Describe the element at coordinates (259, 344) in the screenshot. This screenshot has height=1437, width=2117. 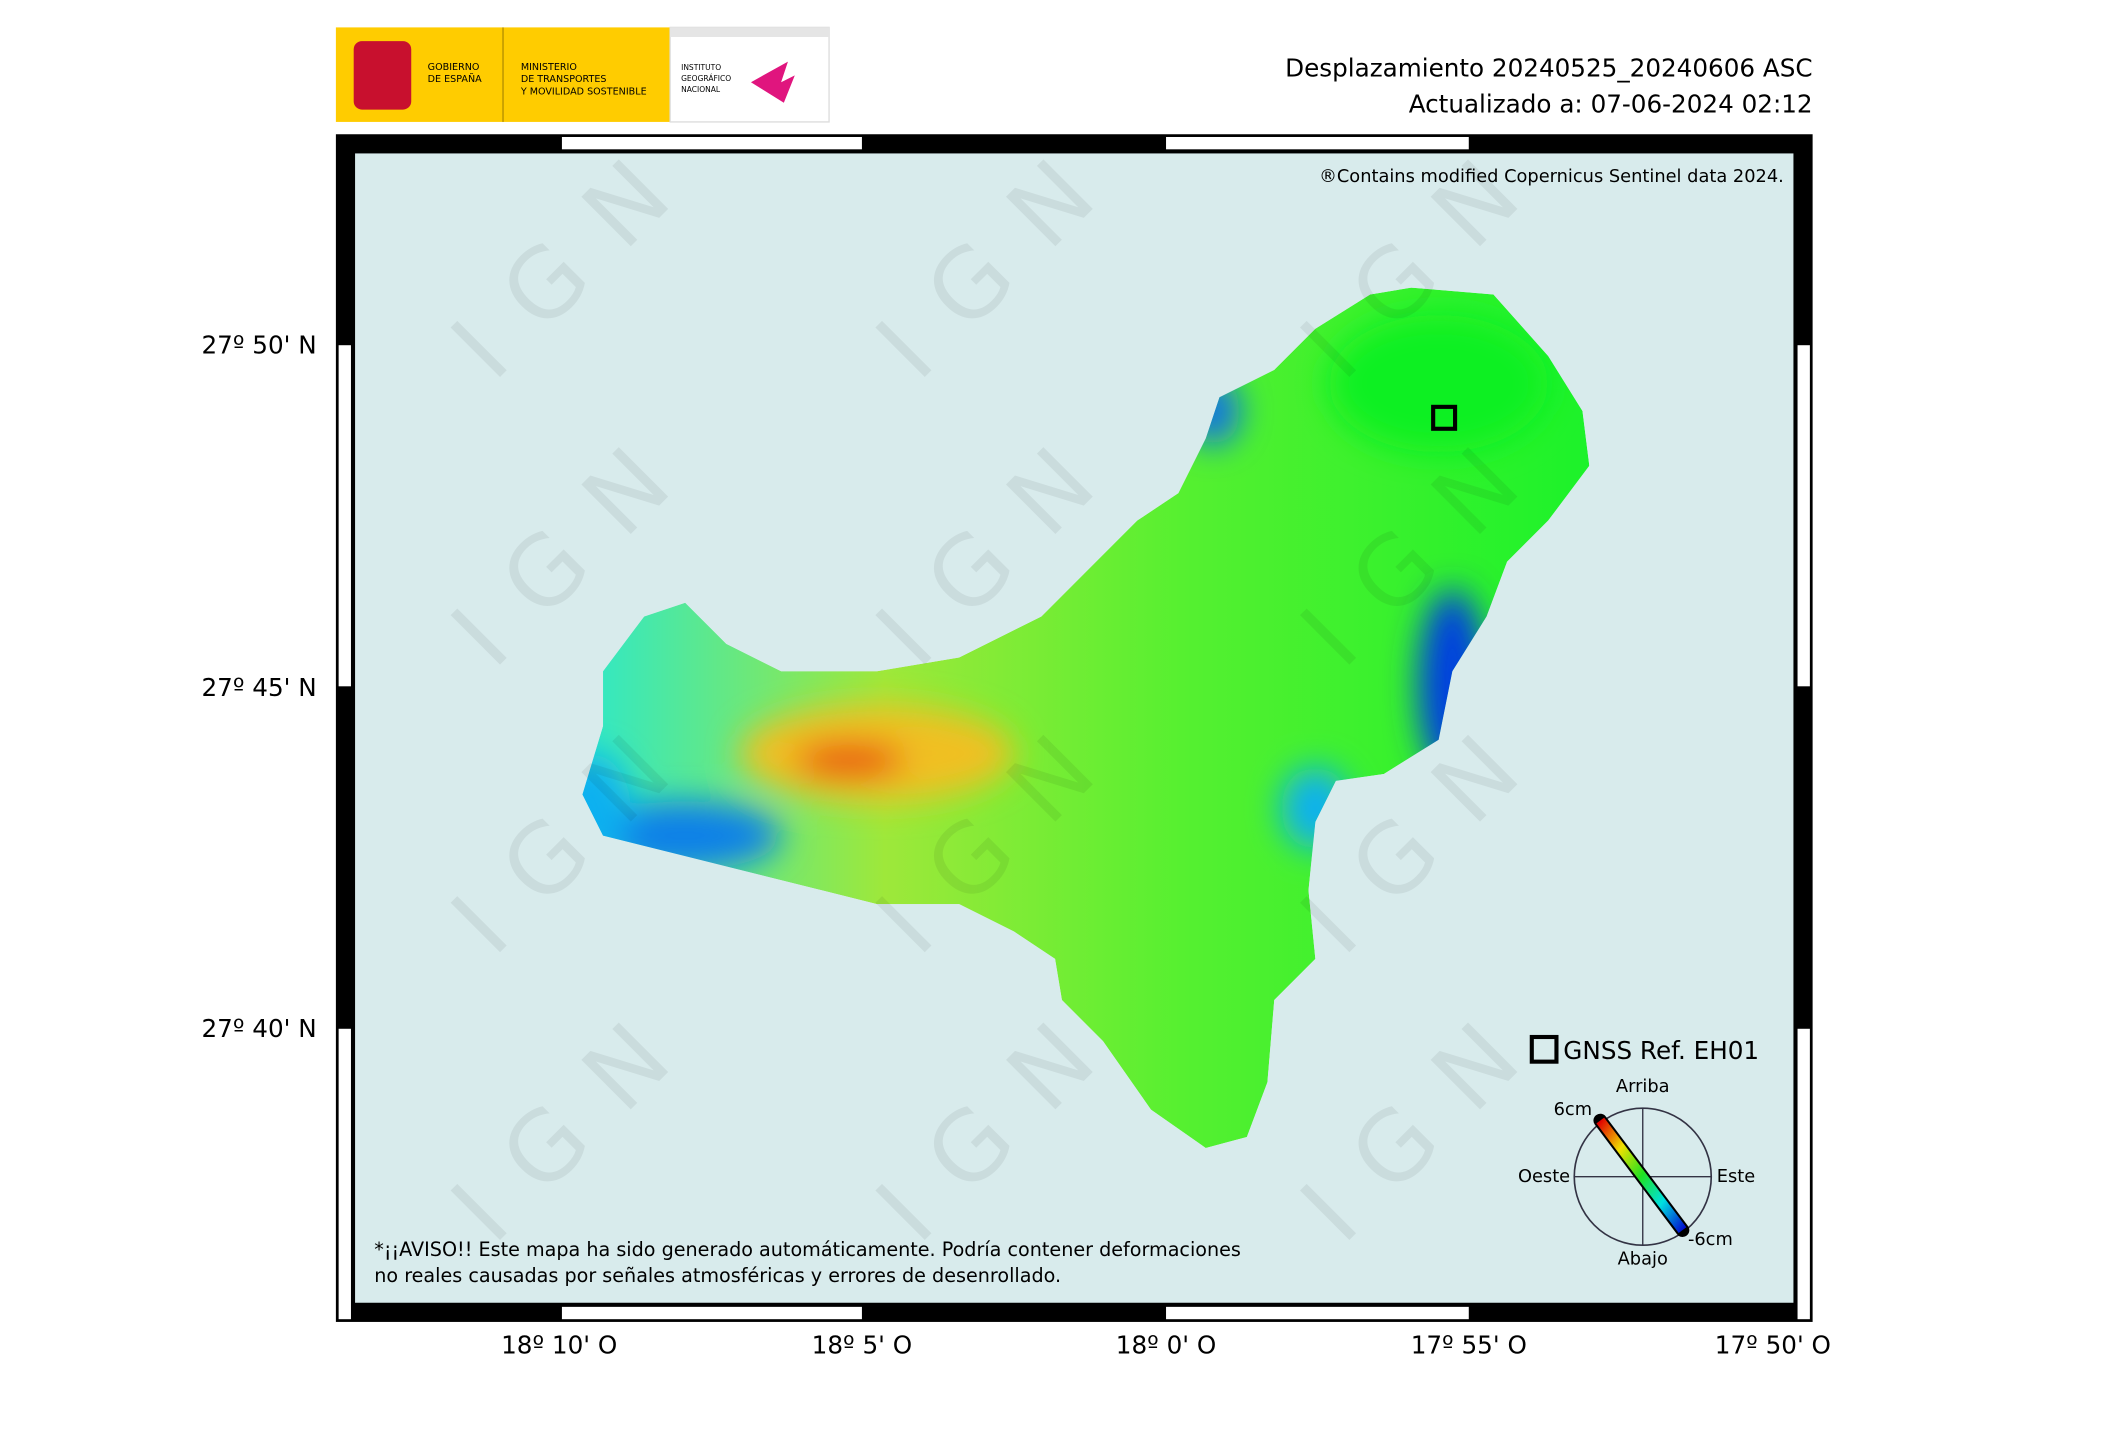
I see `lat-label: 27º 50' N` at that location.